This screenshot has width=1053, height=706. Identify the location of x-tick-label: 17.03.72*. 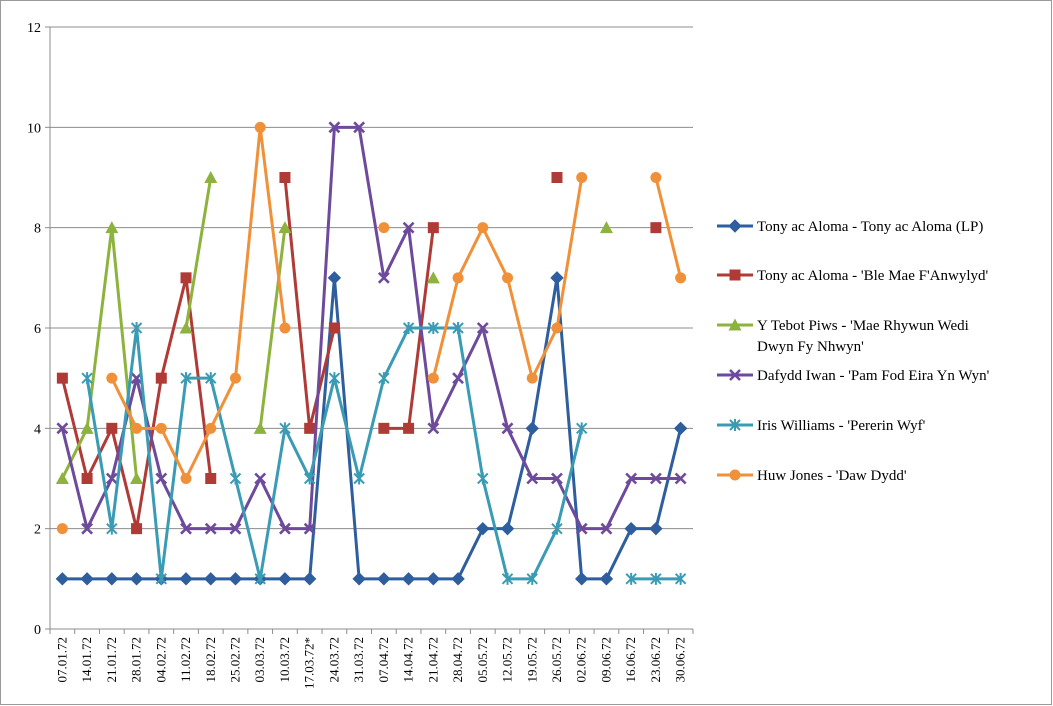
(309, 663).